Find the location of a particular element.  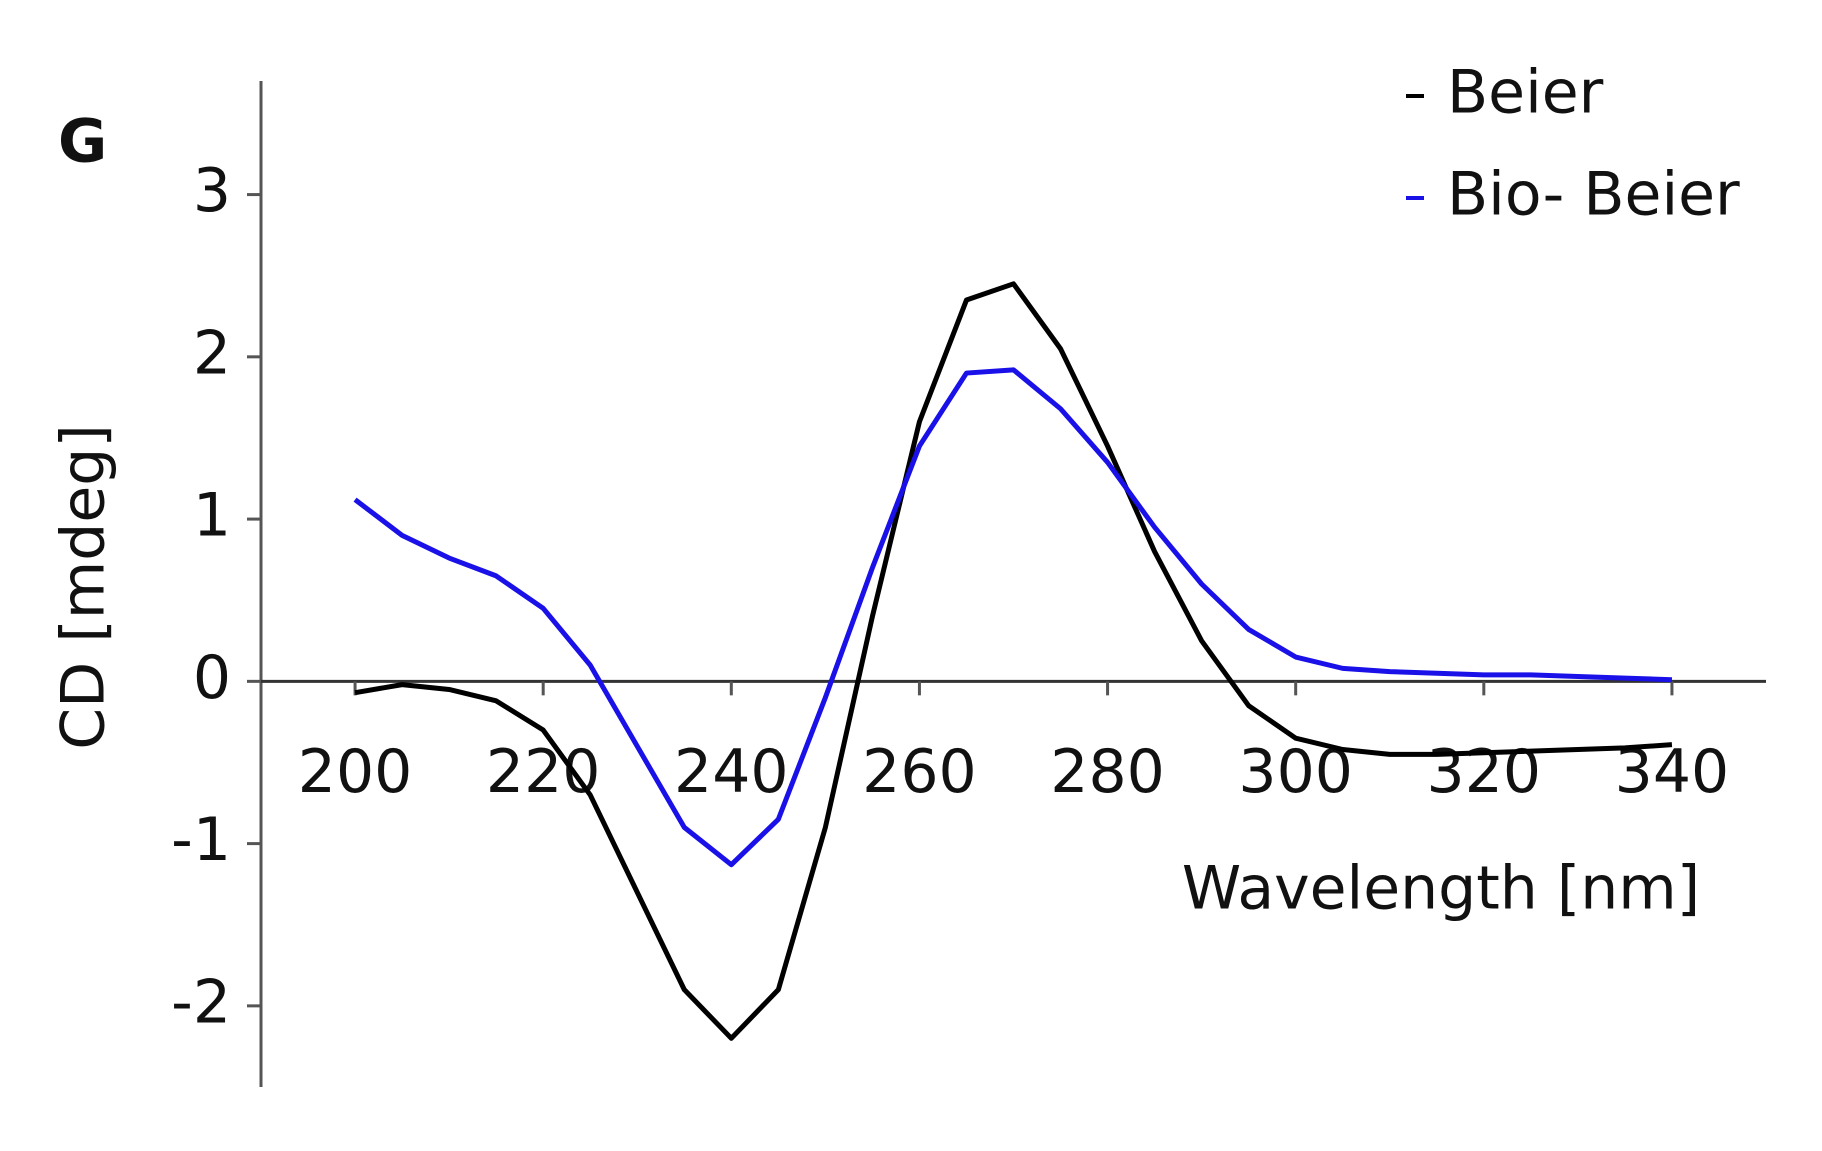

x-tick-label: 320 is located at coordinates (1484, 772).